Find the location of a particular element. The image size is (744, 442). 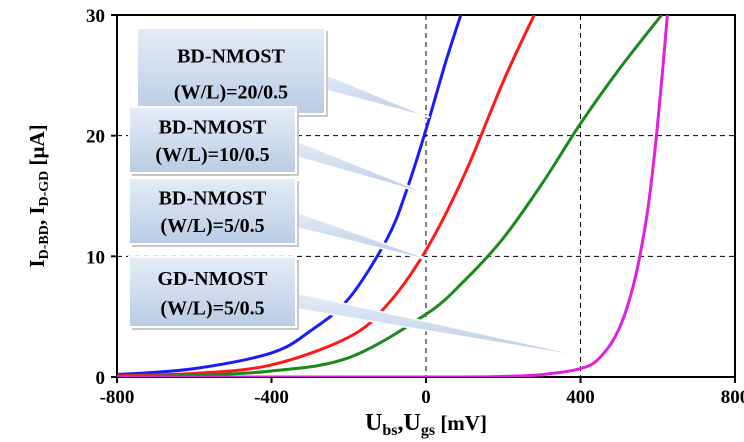

callout-series-3: BD-NMOST (W/L)=5/0.5 is located at coordinates (283, 220).